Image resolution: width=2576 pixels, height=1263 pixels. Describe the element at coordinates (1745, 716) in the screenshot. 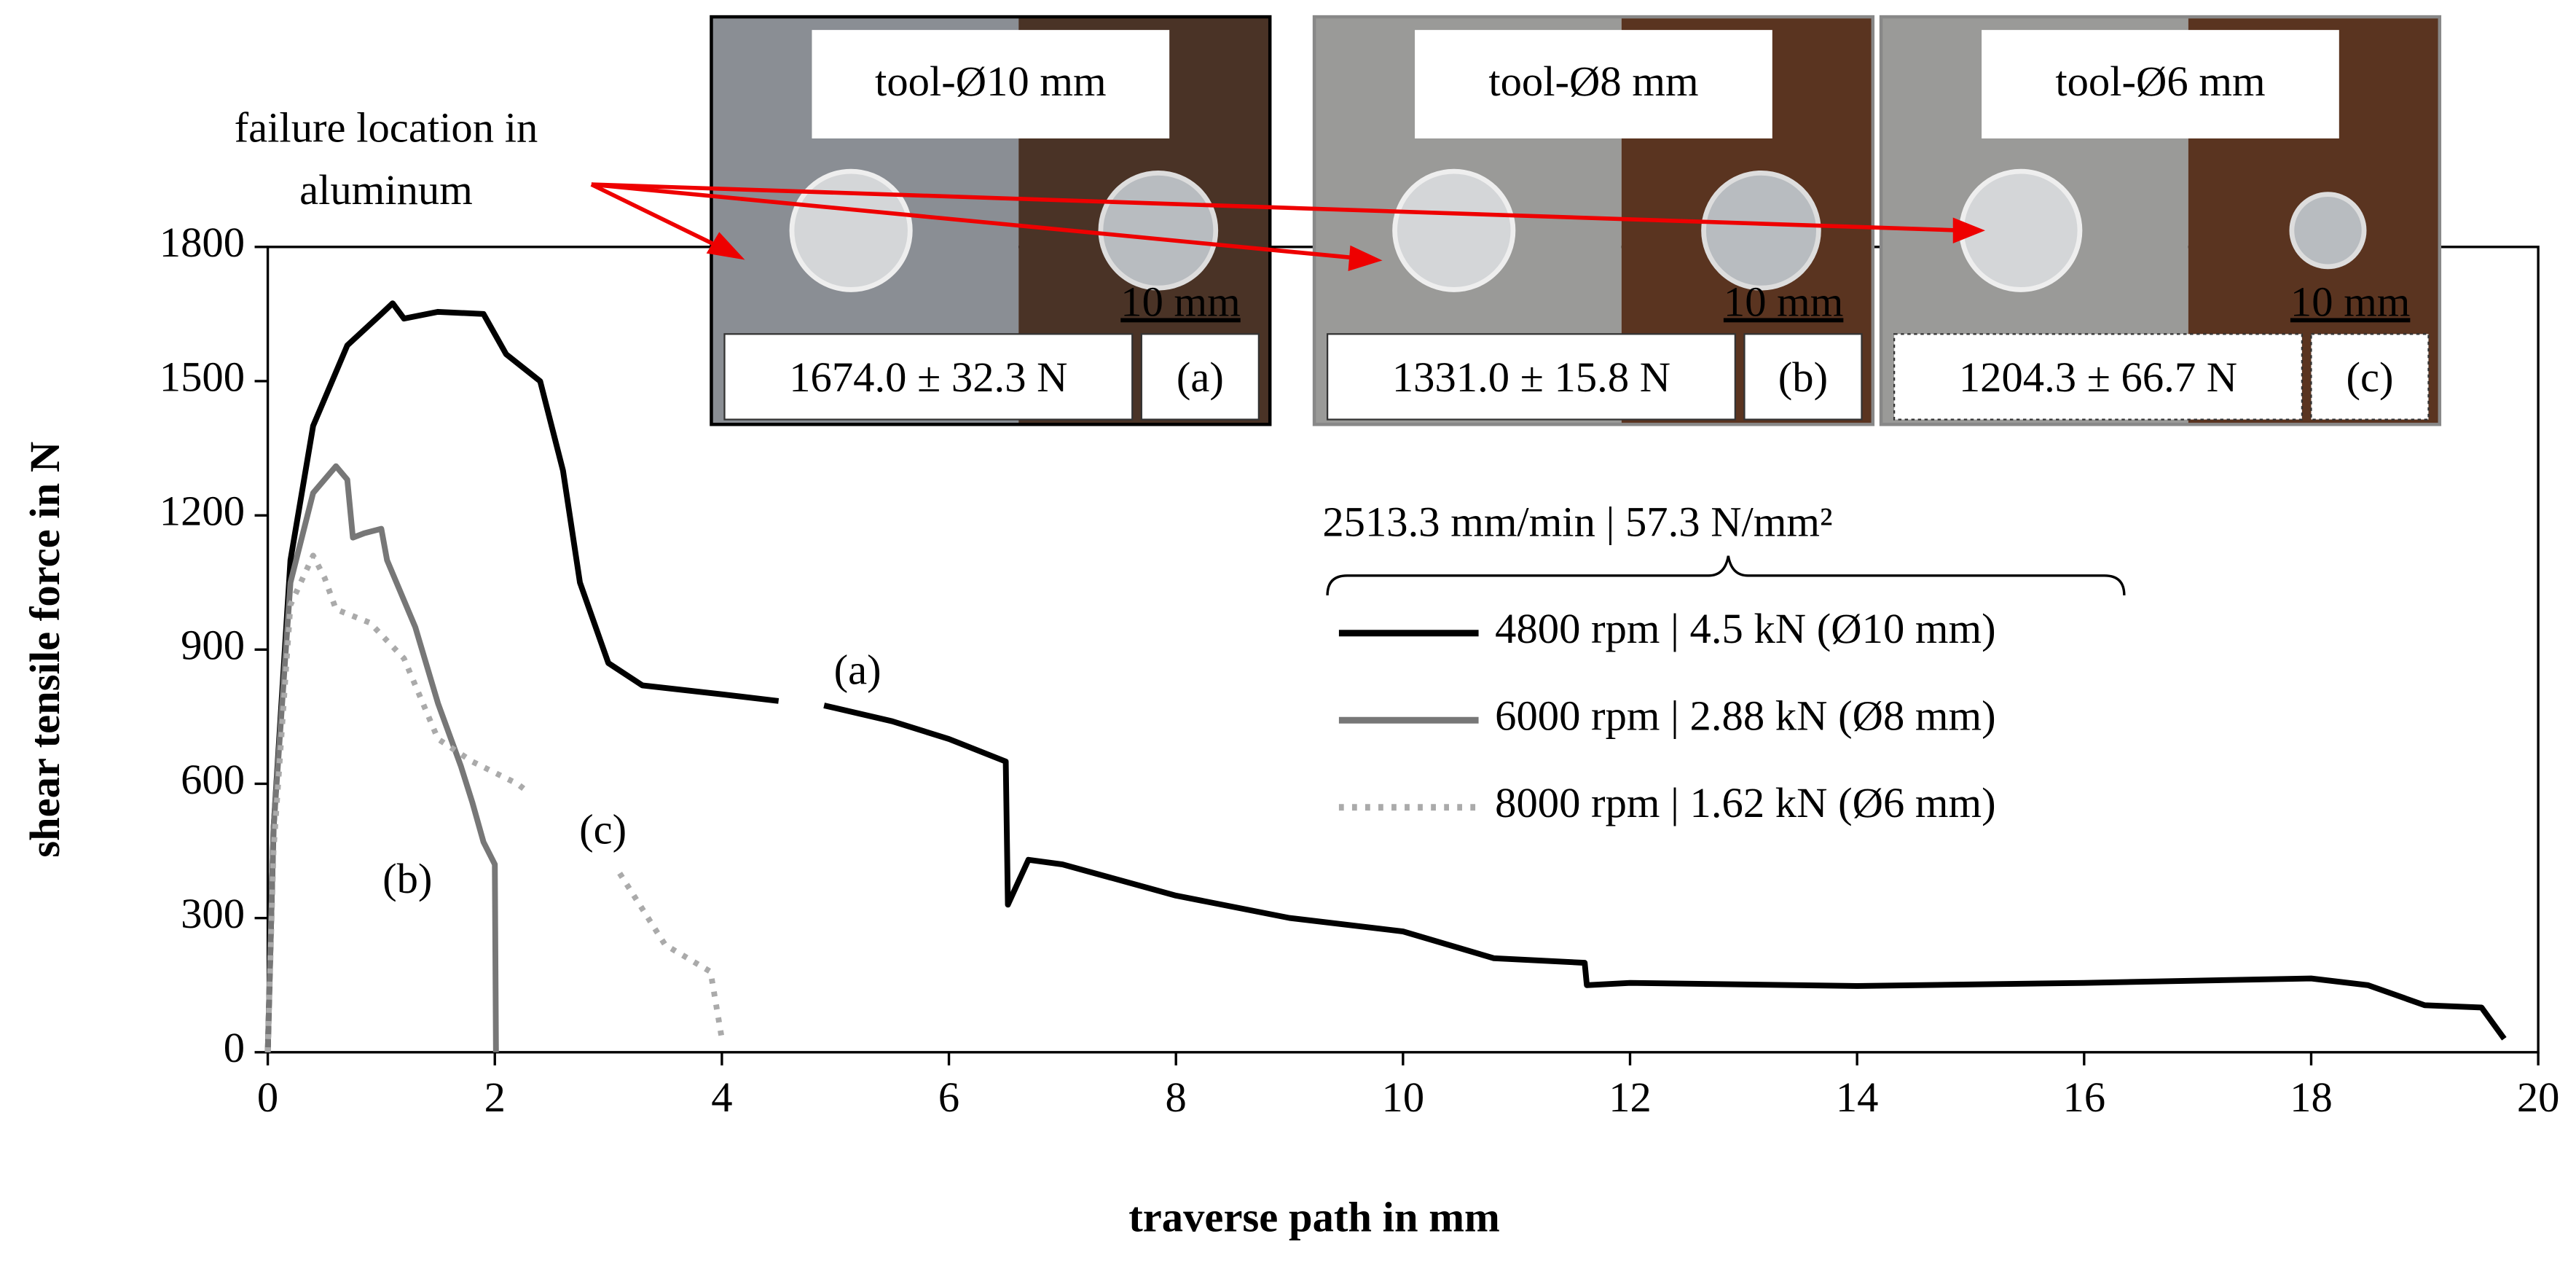

I see `legend-label: 6000 rpm | 2.88 kN (Ø8 mm)` at that location.